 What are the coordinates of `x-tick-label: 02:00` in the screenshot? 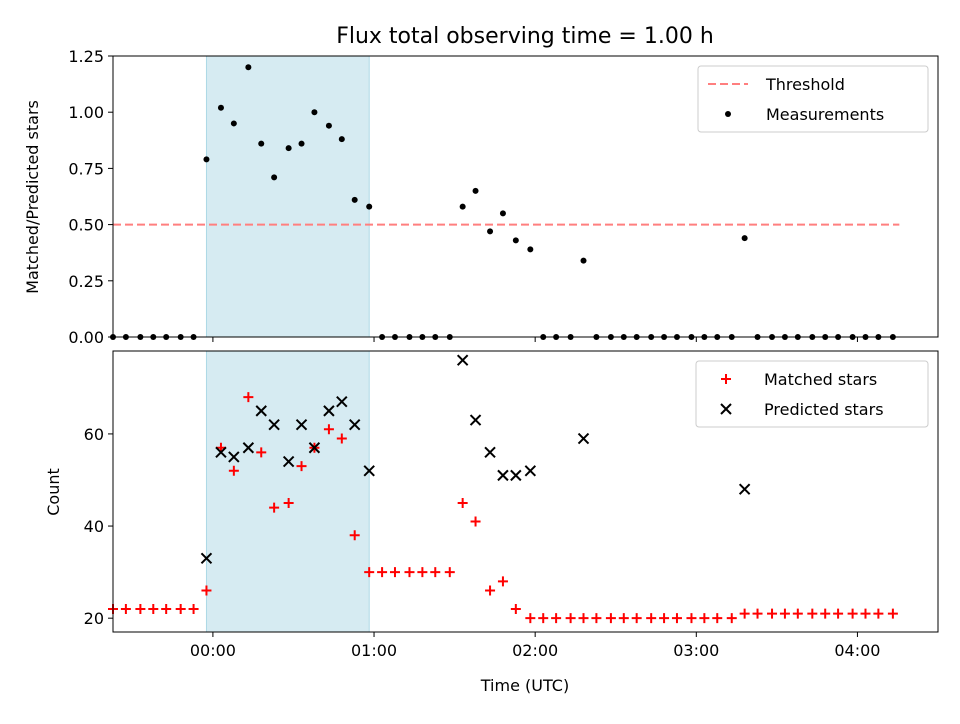 It's located at (535, 650).